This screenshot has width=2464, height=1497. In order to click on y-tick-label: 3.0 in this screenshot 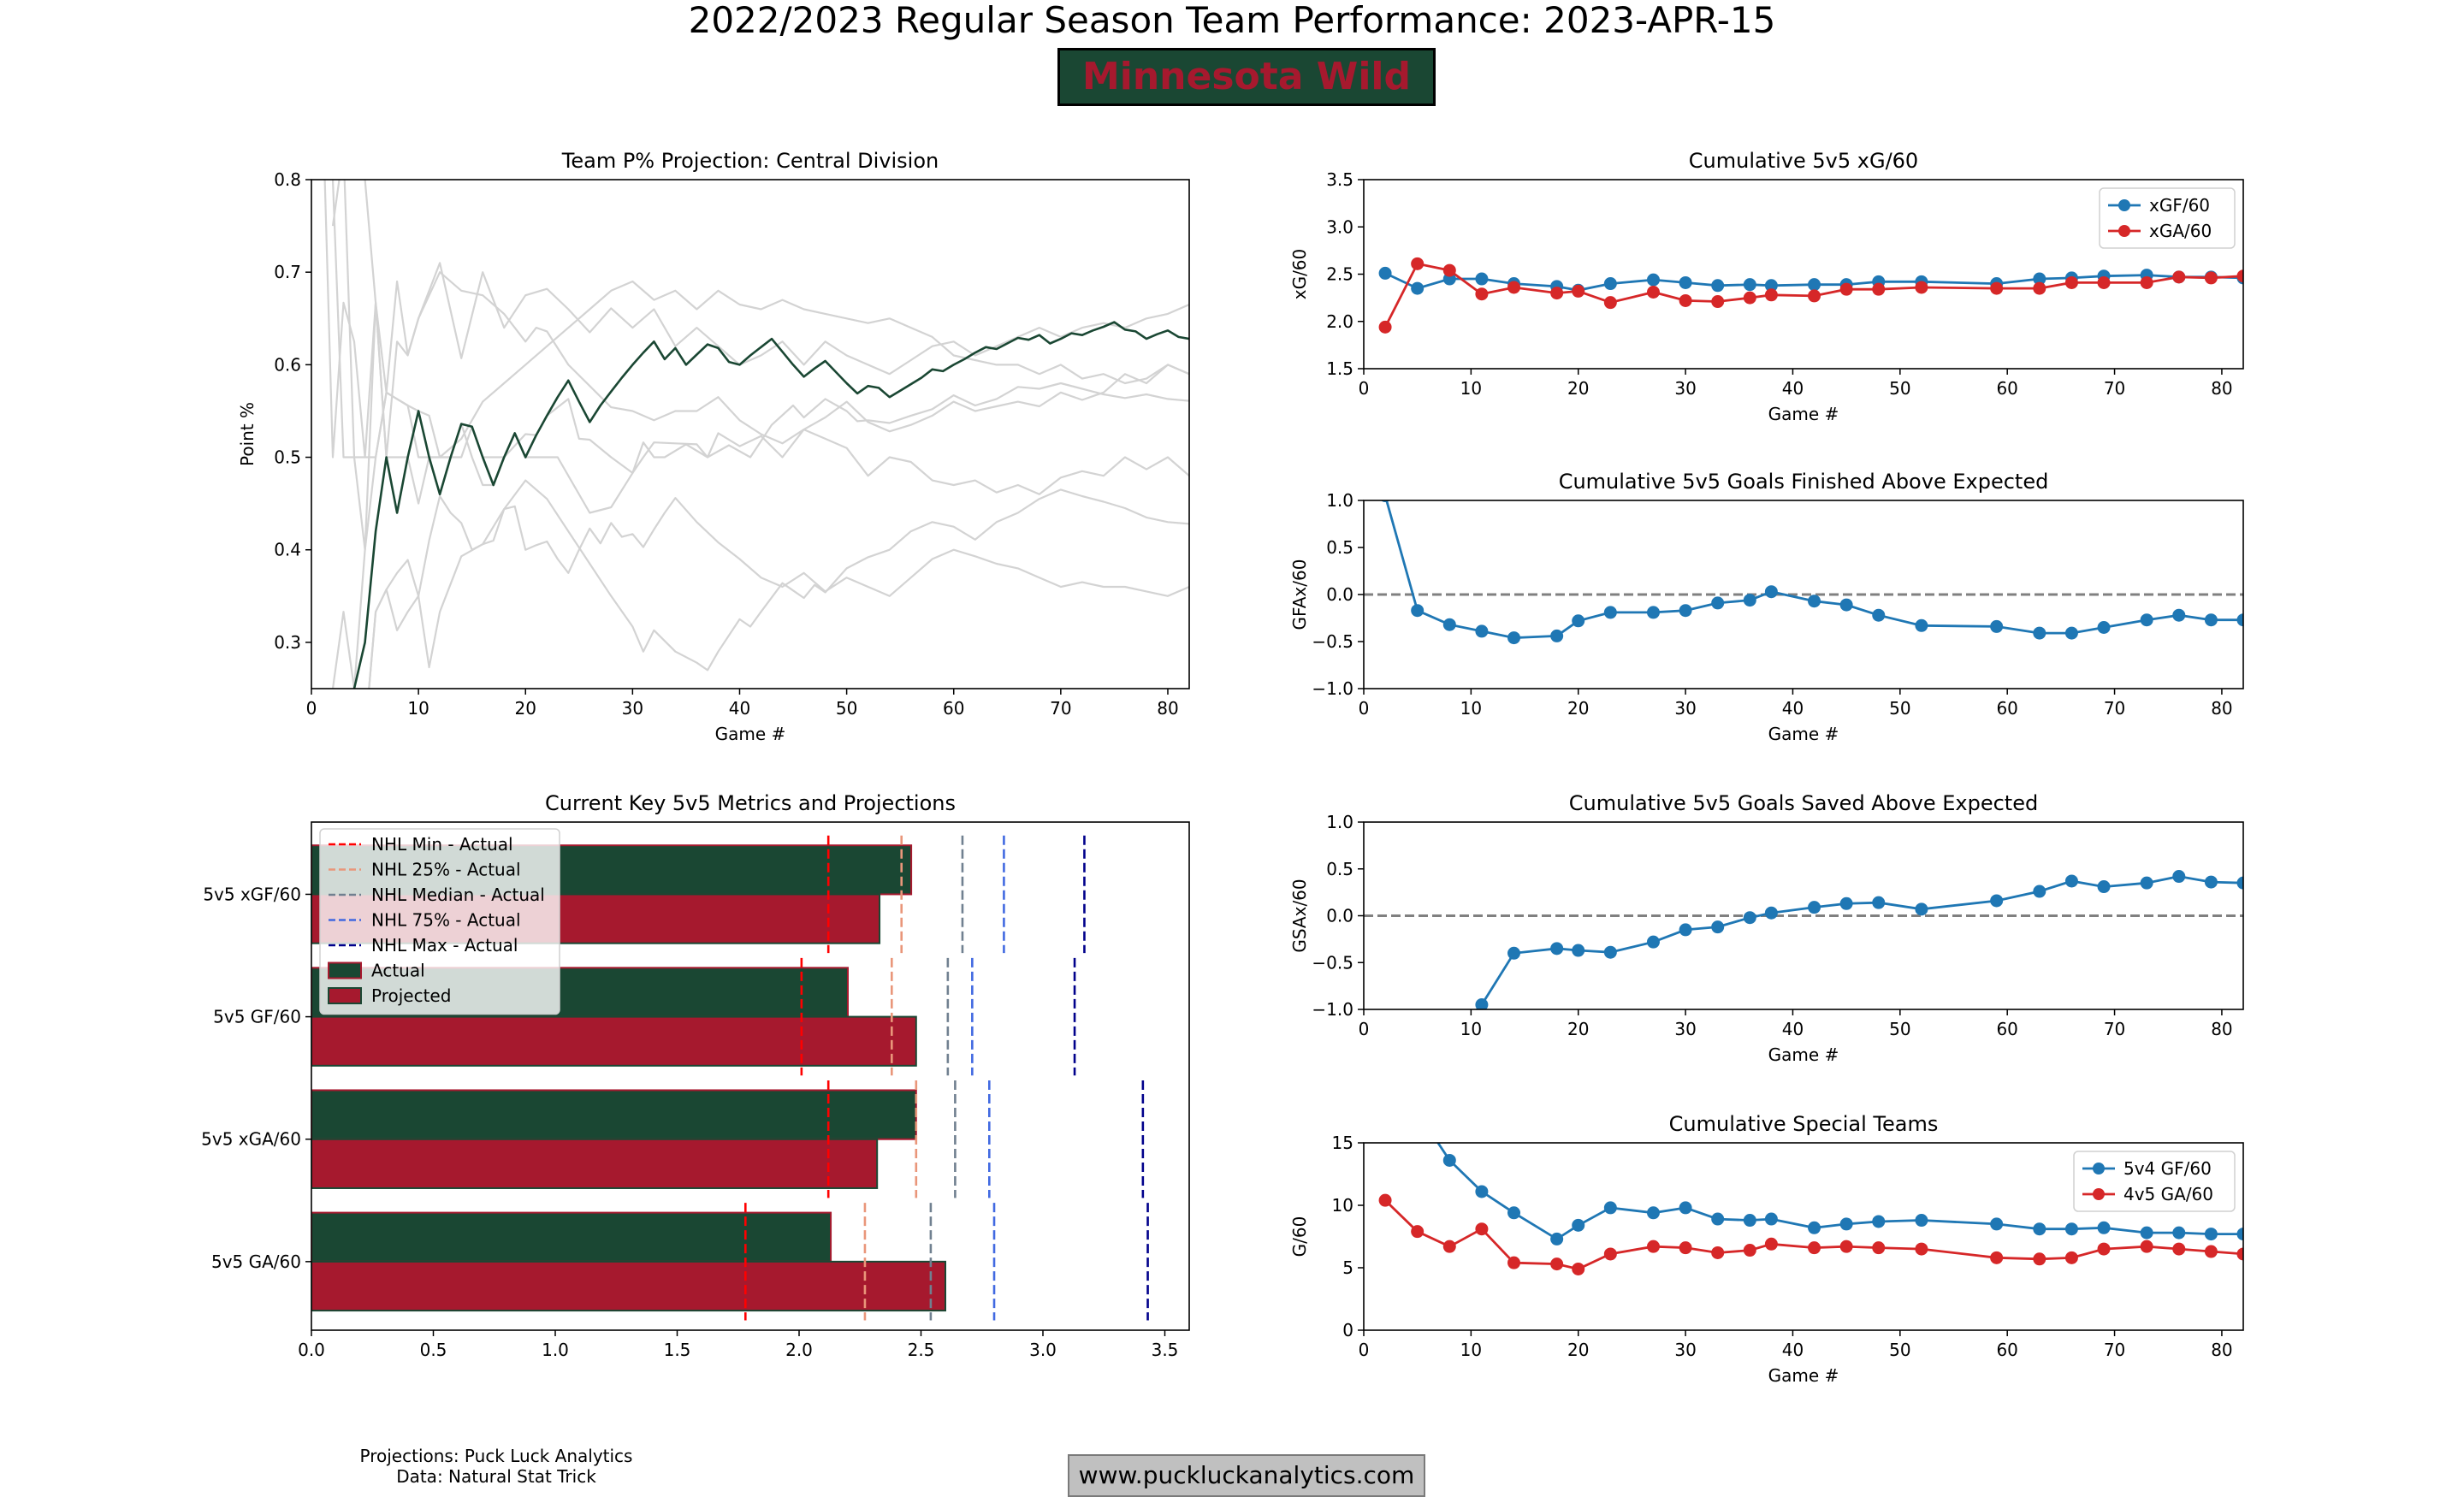, I will do `click(1339, 226)`.